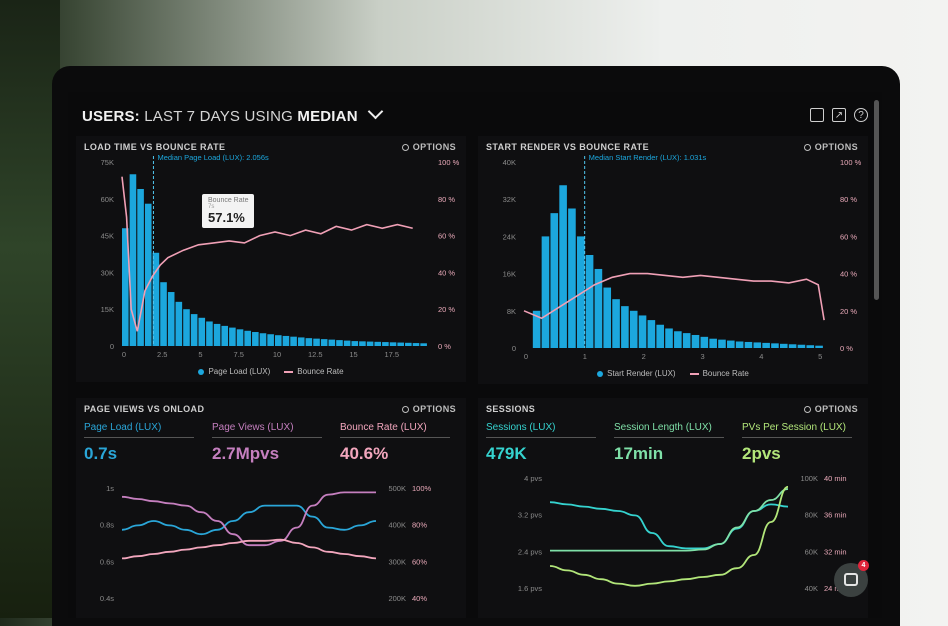 The width and height of the screenshot is (948, 626). I want to click on metric-pvs-per-session: PVs Per Session (LUX) 2pvs, so click(797, 443).